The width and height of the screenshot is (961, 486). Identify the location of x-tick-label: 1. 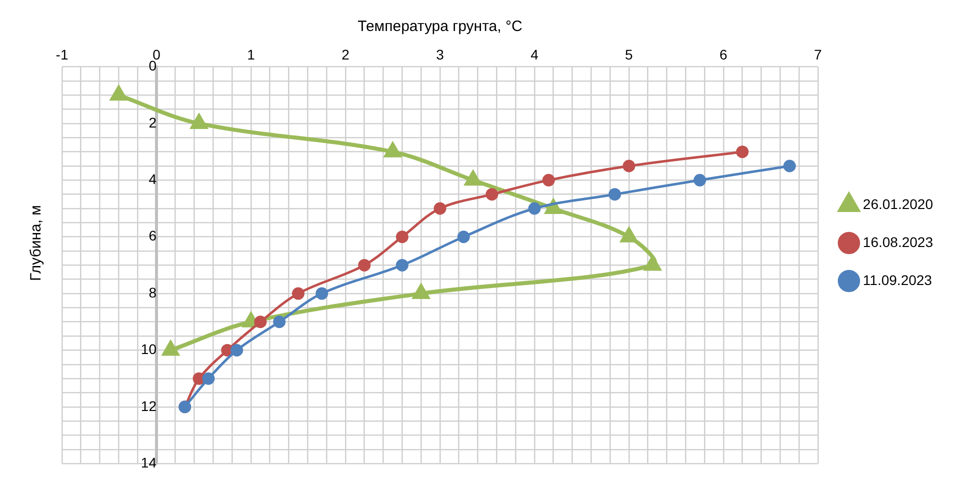
(251, 54).